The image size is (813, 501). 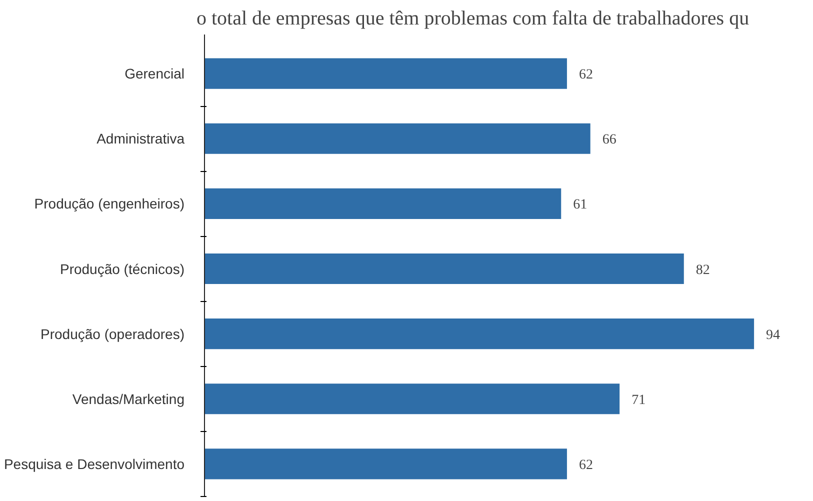 What do you see at coordinates (639, 400) in the screenshot?
I see `data-label: 71` at bounding box center [639, 400].